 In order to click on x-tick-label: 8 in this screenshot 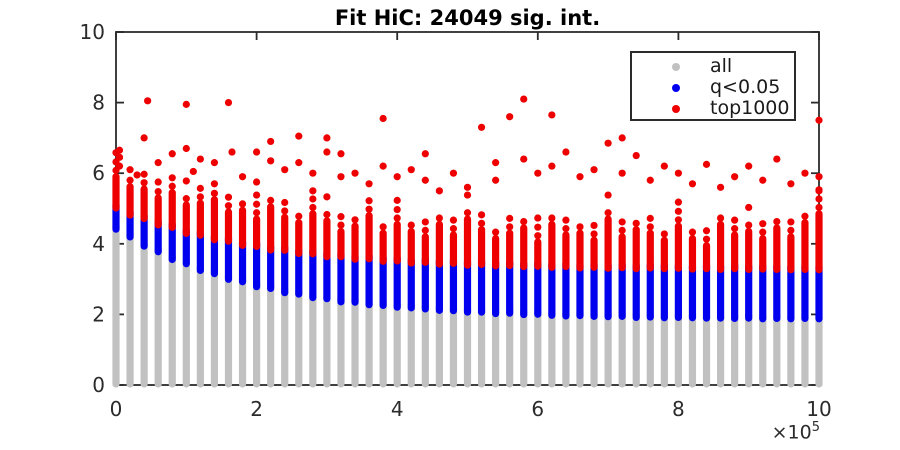, I will do `click(678, 409)`.